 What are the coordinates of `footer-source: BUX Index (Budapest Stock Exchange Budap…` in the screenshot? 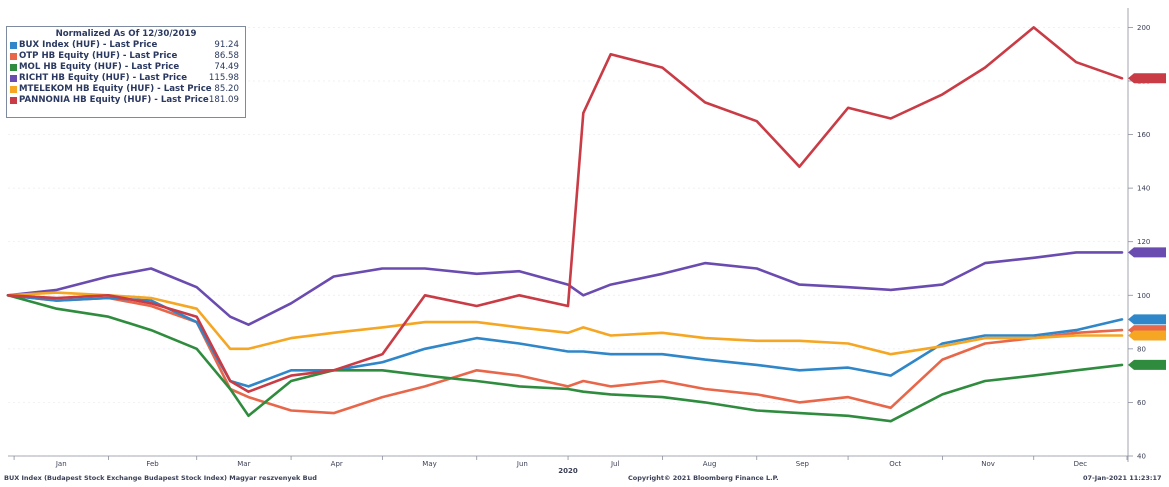 It's located at (160, 478).